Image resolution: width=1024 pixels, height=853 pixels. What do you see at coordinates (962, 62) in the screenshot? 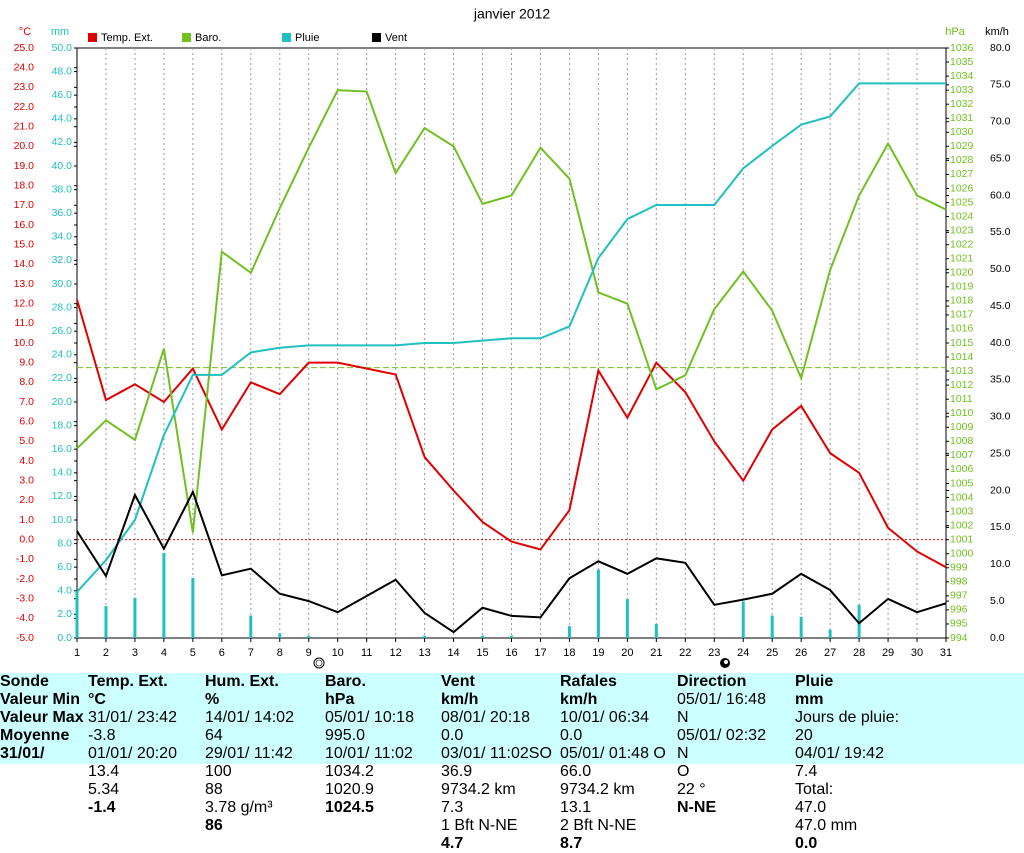
I see `y-tick-label: 1035` at bounding box center [962, 62].